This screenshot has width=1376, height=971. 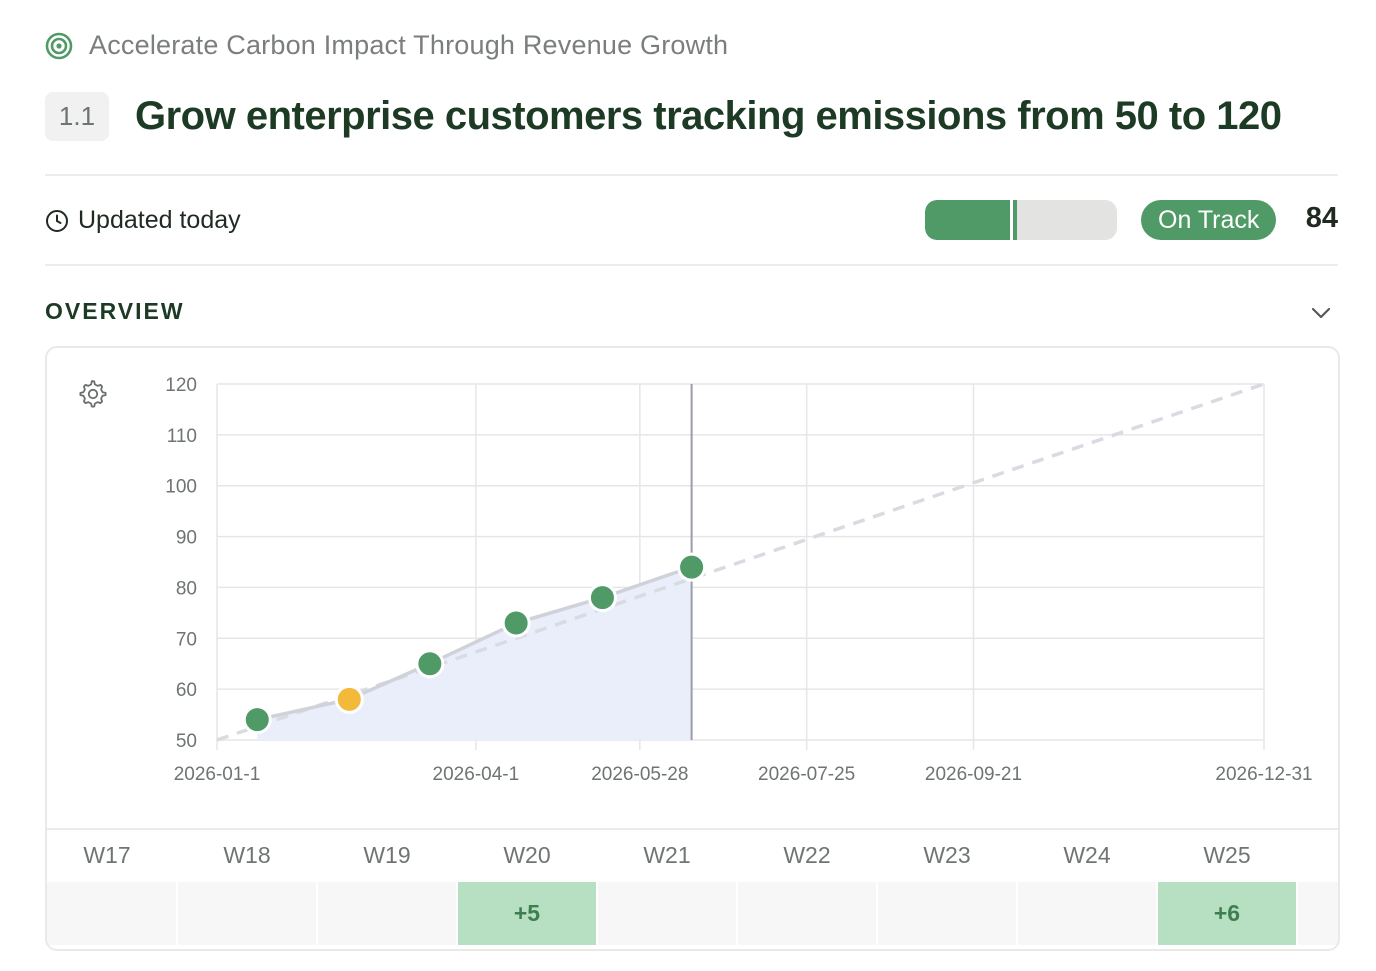 What do you see at coordinates (59, 45) in the screenshot?
I see `target-icon` at bounding box center [59, 45].